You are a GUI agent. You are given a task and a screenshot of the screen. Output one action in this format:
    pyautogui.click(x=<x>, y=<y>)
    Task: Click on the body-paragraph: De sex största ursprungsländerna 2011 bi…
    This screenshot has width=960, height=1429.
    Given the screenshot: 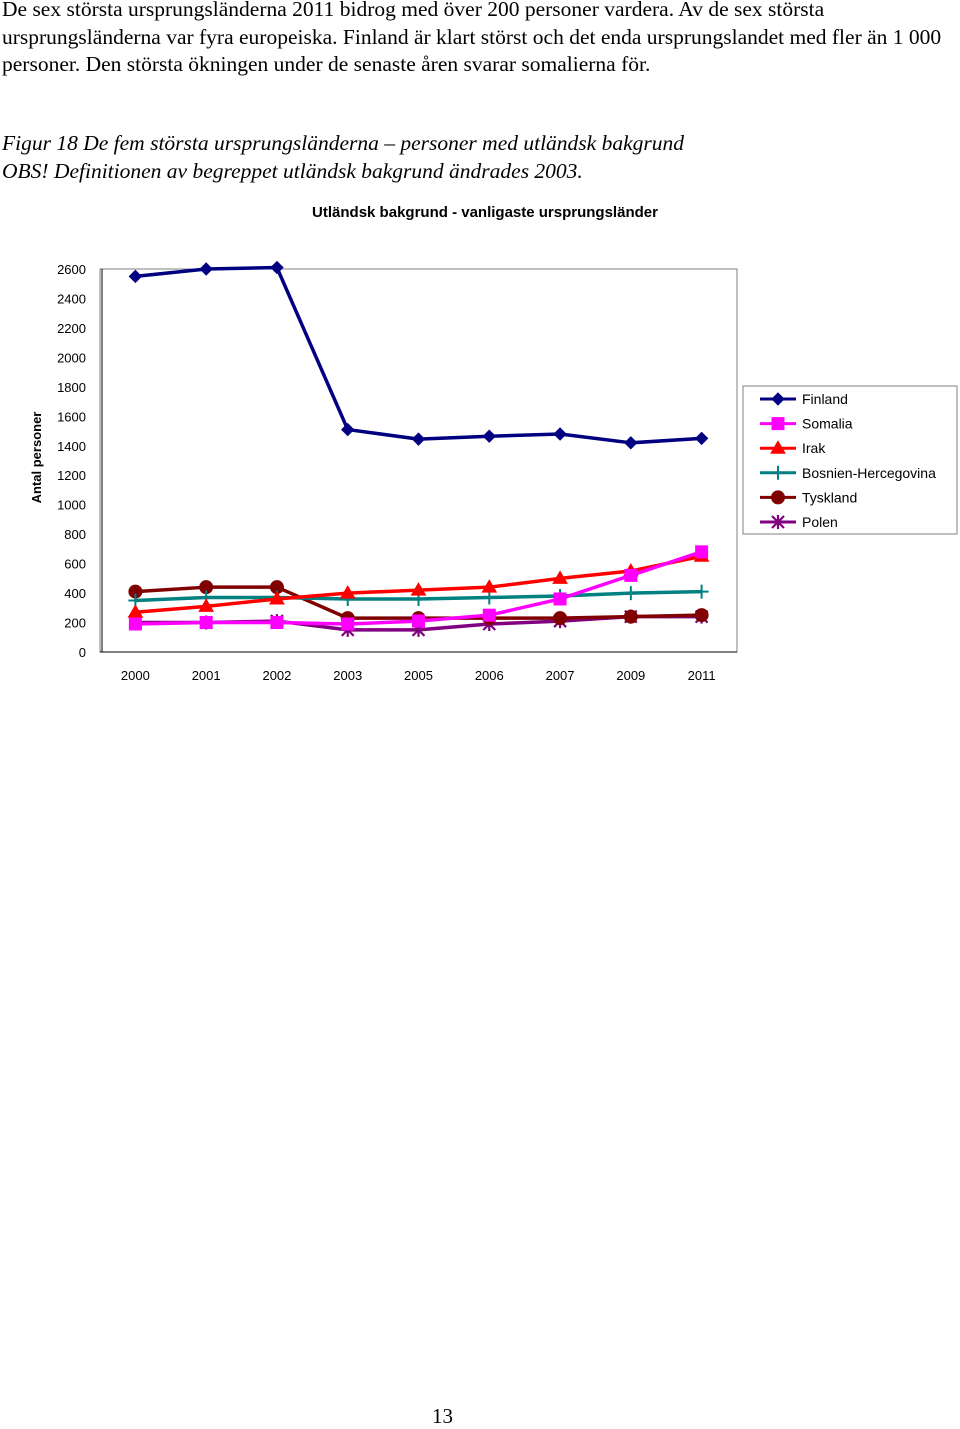 What is the action you would take?
    pyautogui.click(x=472, y=38)
    